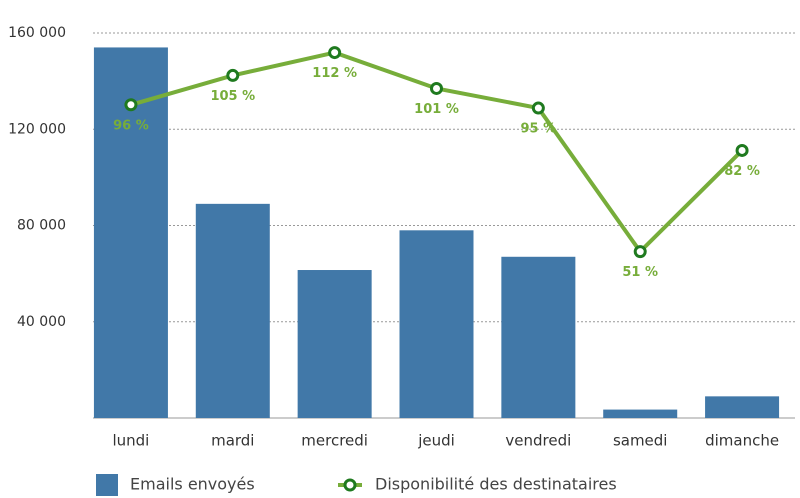 This screenshot has height=498, width=800. I want to click on y-tick-label: 80 000, so click(41, 226).